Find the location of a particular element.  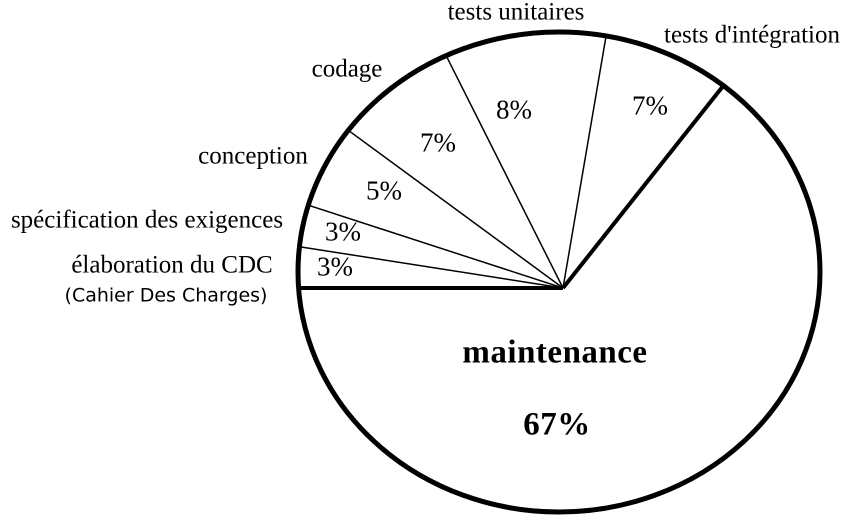

slice-value-specification: 3% is located at coordinates (343, 231).